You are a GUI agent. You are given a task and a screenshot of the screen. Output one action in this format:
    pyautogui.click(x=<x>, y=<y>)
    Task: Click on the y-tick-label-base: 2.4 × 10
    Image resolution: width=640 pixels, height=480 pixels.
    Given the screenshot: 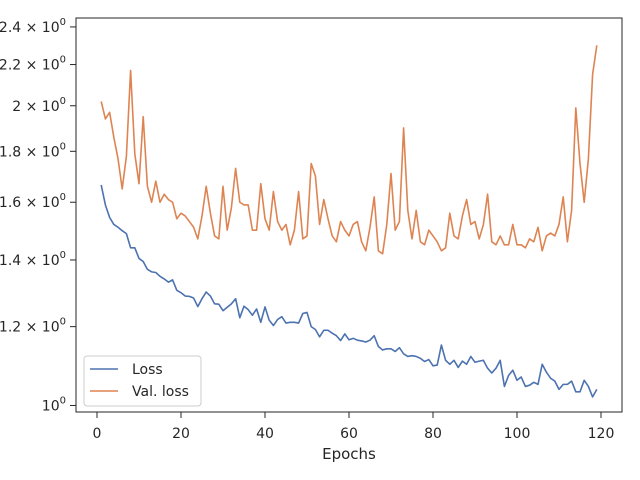 What is the action you would take?
    pyautogui.click(x=30, y=28)
    